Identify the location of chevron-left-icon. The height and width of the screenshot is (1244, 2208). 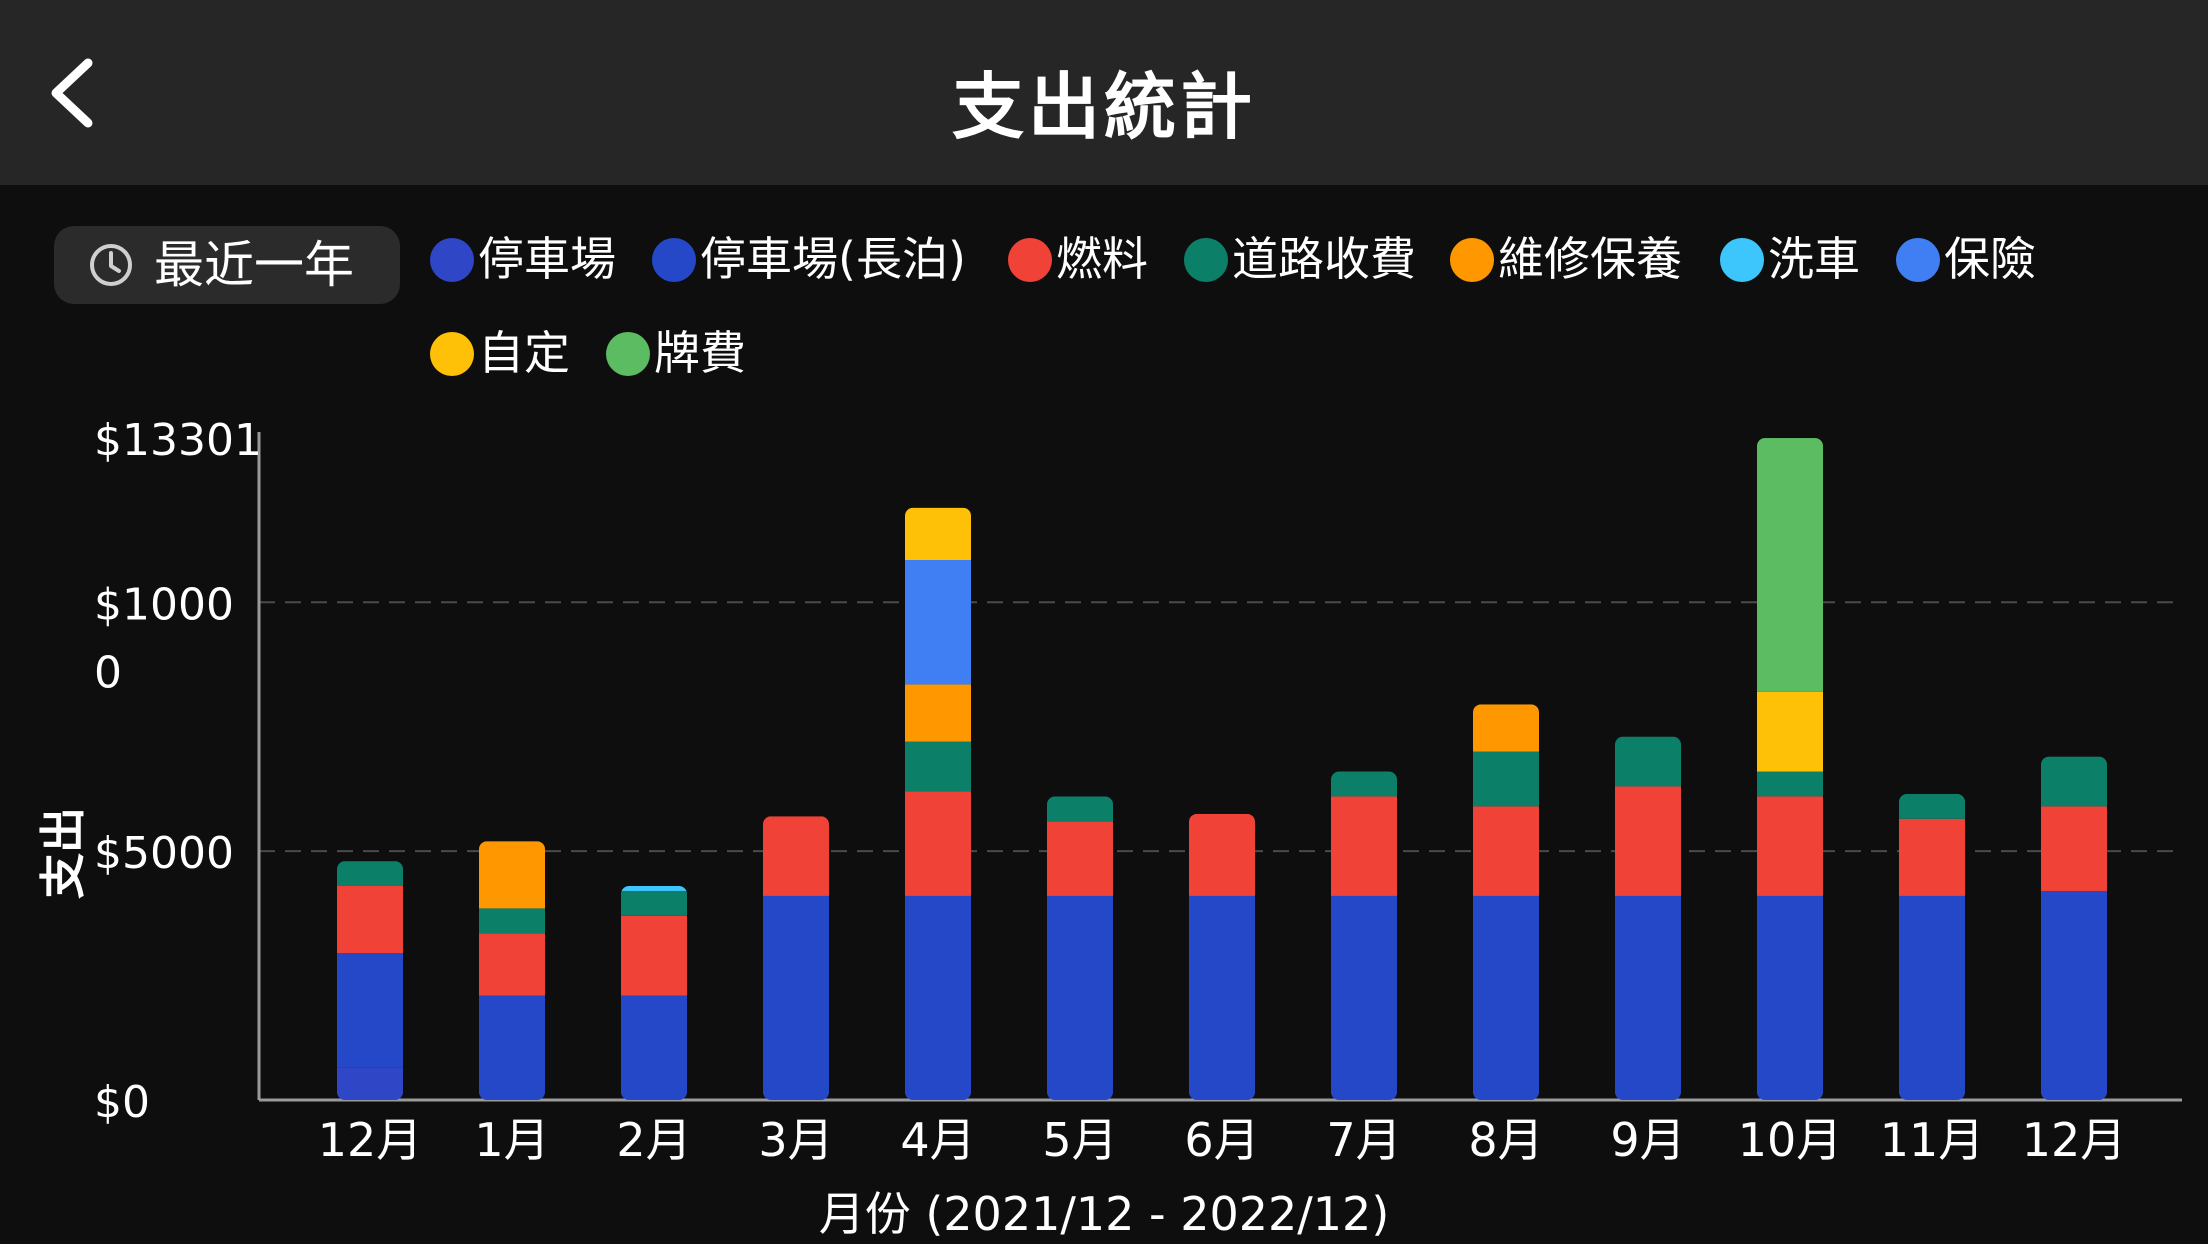
(72, 93).